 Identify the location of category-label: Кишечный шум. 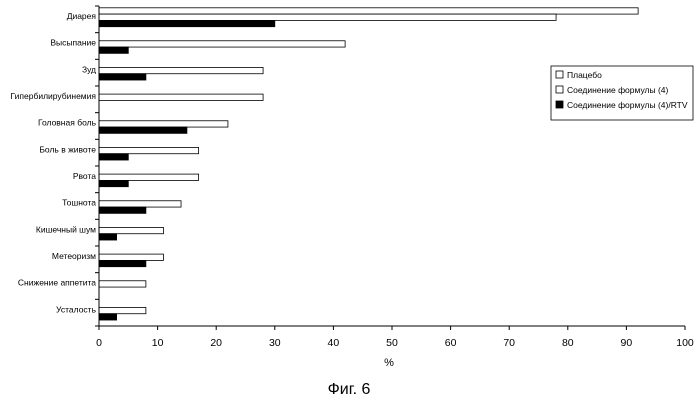
(66, 229).